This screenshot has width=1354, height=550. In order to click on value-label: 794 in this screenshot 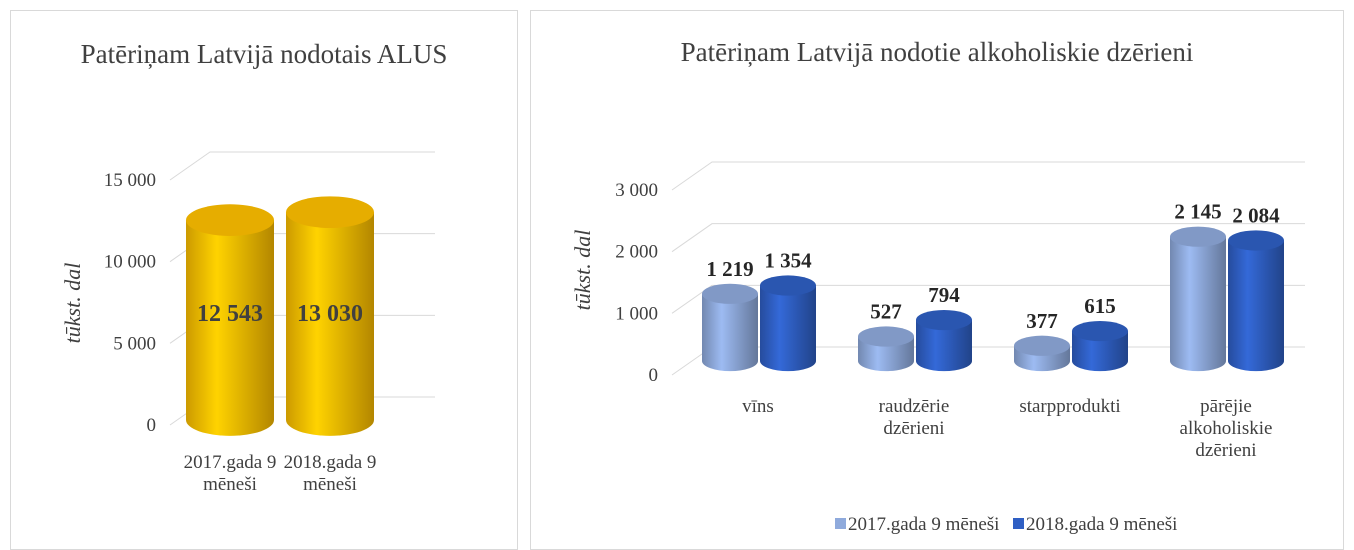, I will do `click(944, 295)`.